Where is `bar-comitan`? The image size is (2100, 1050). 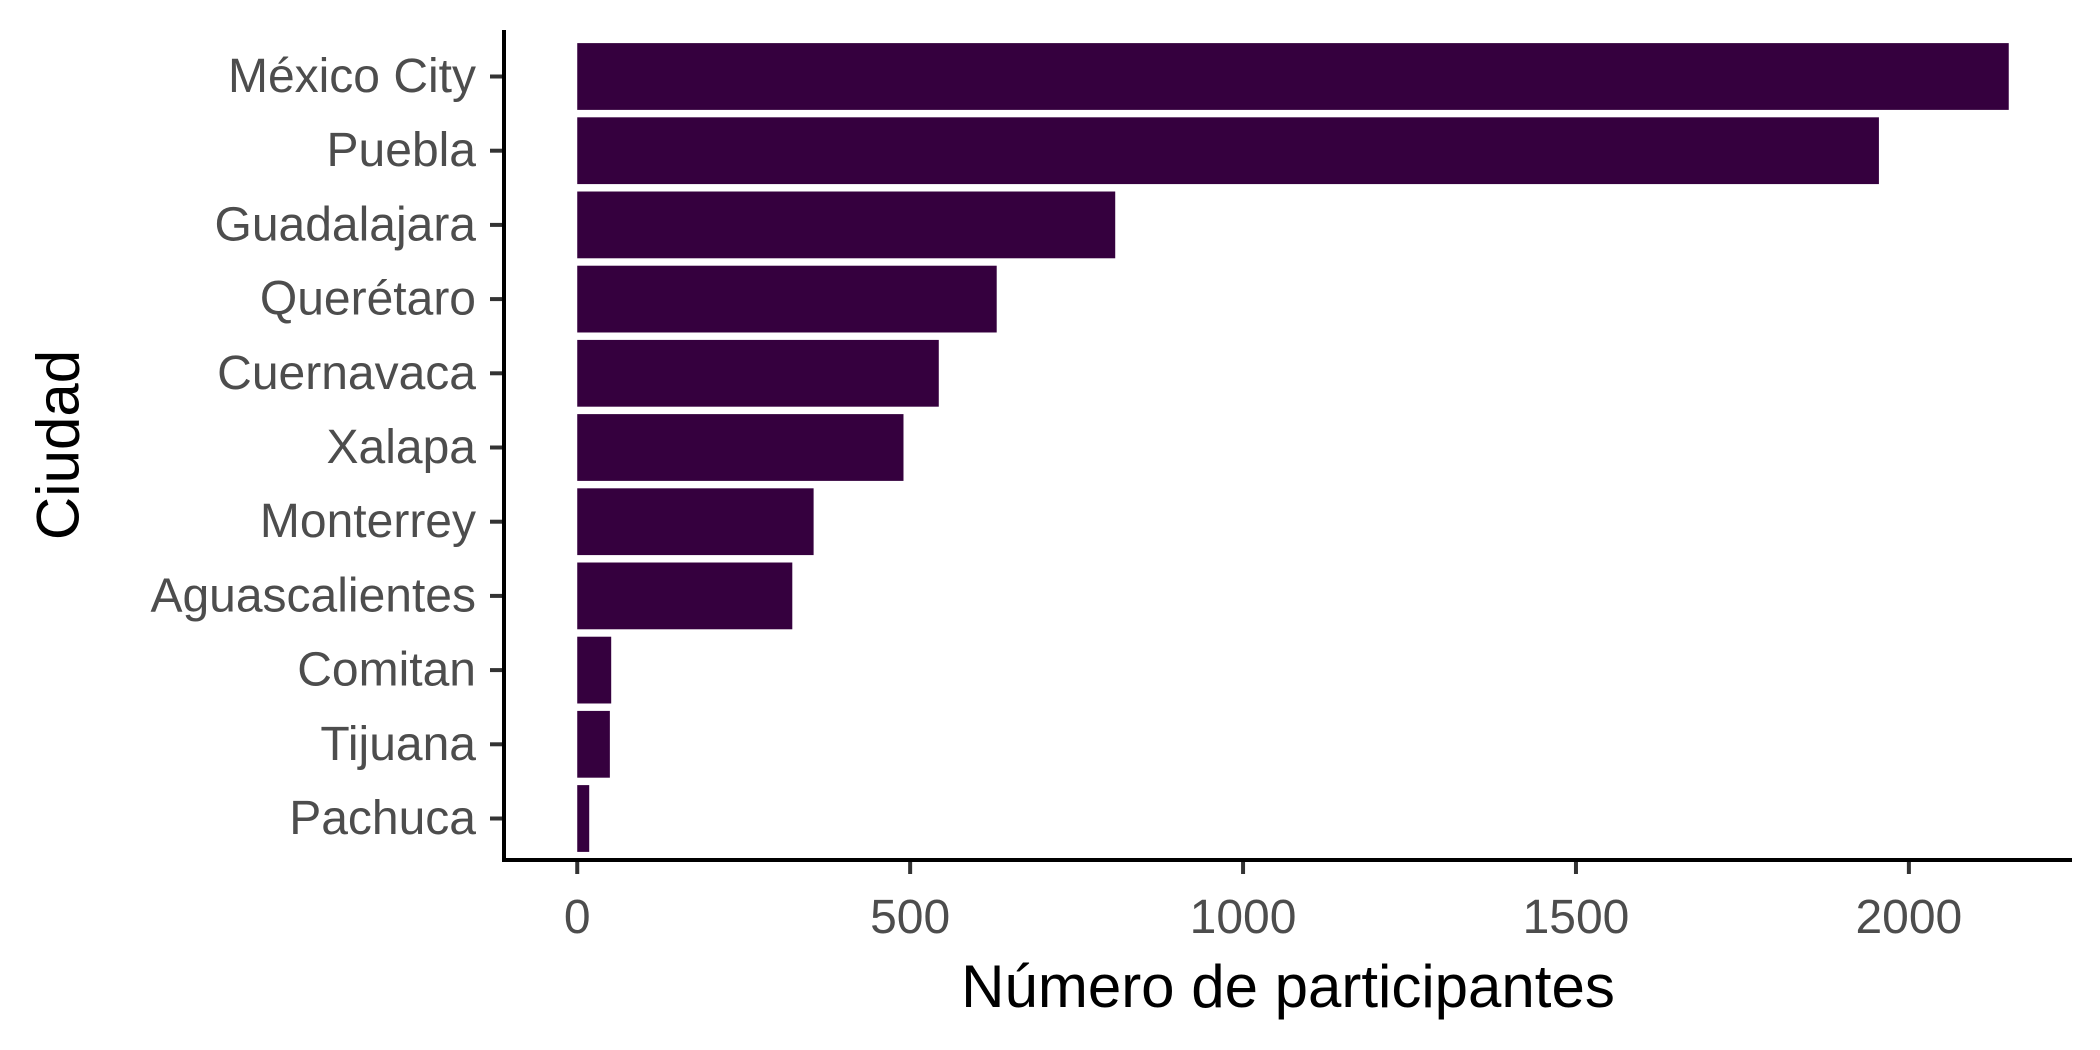
bar-comitan is located at coordinates (594, 670).